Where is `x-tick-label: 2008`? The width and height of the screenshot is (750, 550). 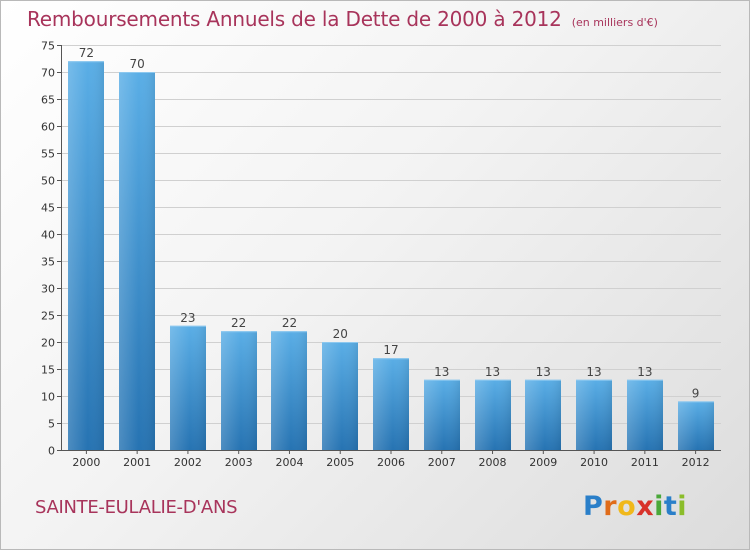
x-tick-label: 2008 is located at coordinates (493, 462).